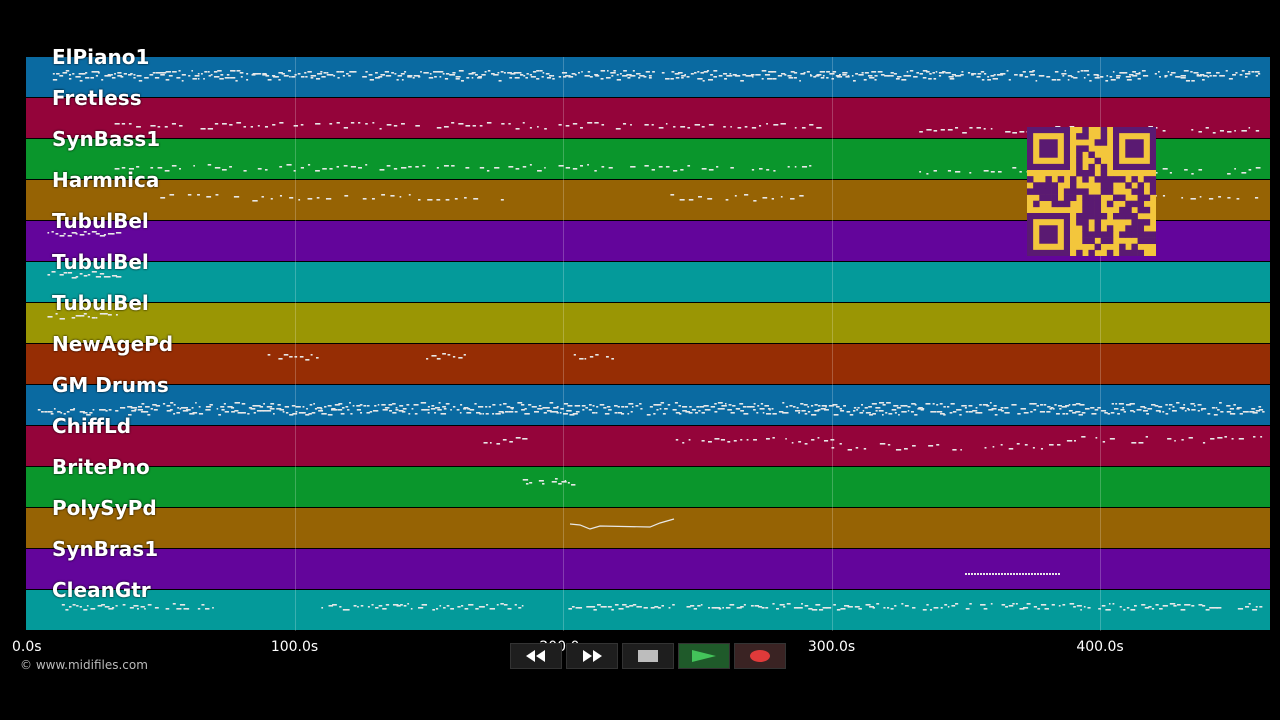  What do you see at coordinates (704, 656) in the screenshot?
I see `play-button` at bounding box center [704, 656].